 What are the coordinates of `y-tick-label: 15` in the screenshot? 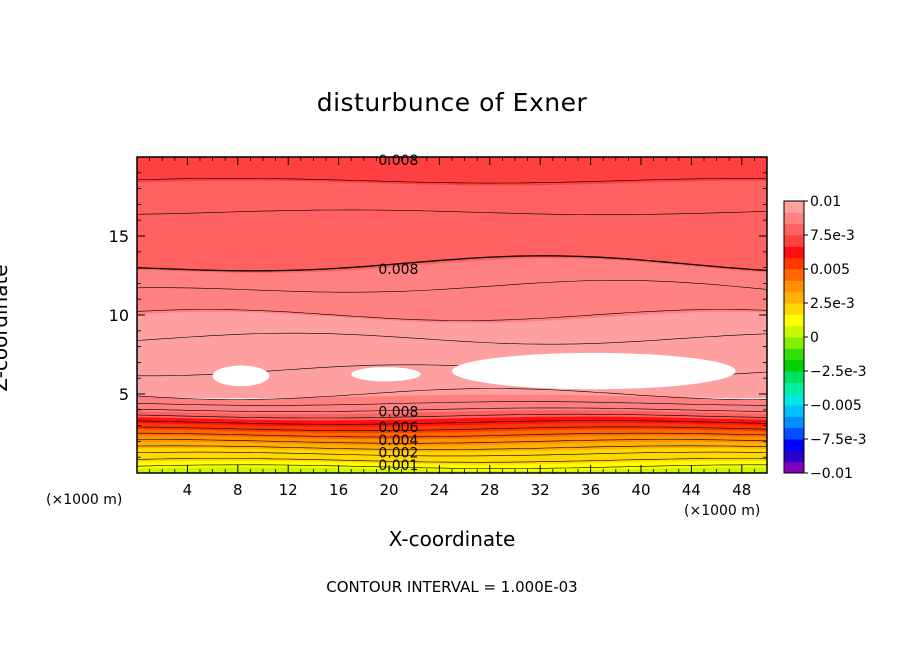 It's located at (119, 236).